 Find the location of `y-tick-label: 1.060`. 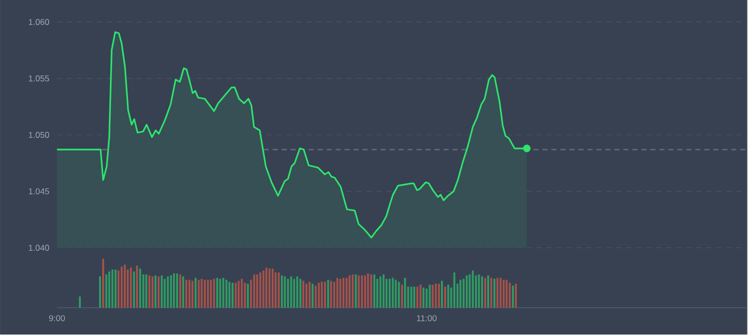

y-tick-label: 1.060 is located at coordinates (39, 22).